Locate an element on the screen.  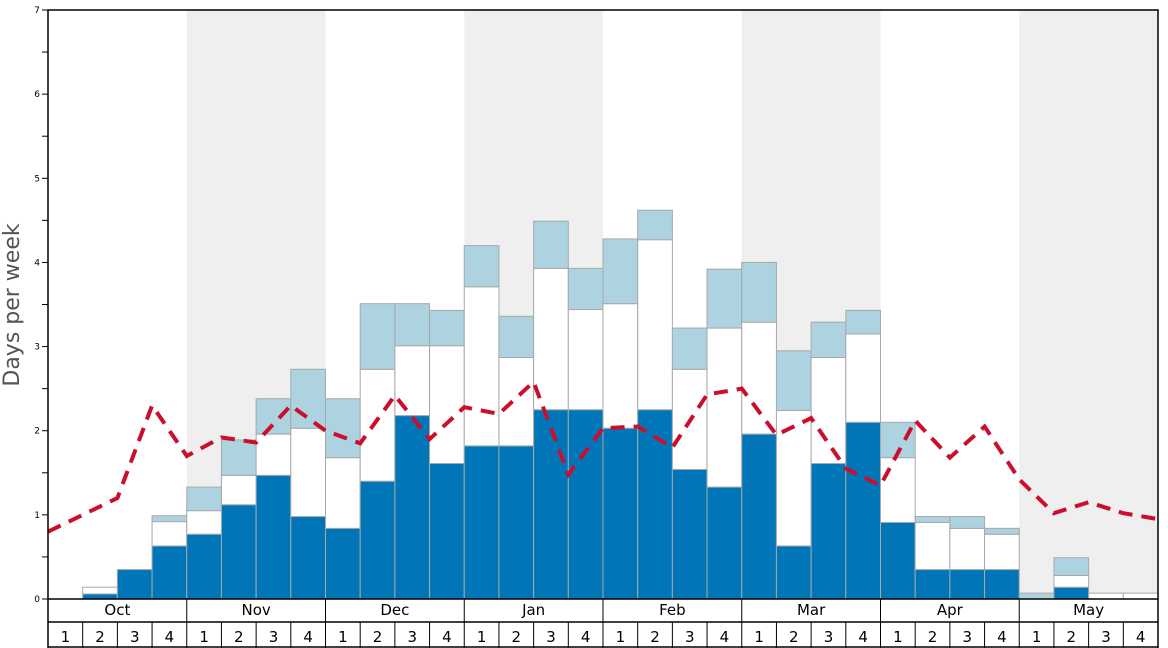
y-tick-label: 5 is located at coordinates (37, 179).